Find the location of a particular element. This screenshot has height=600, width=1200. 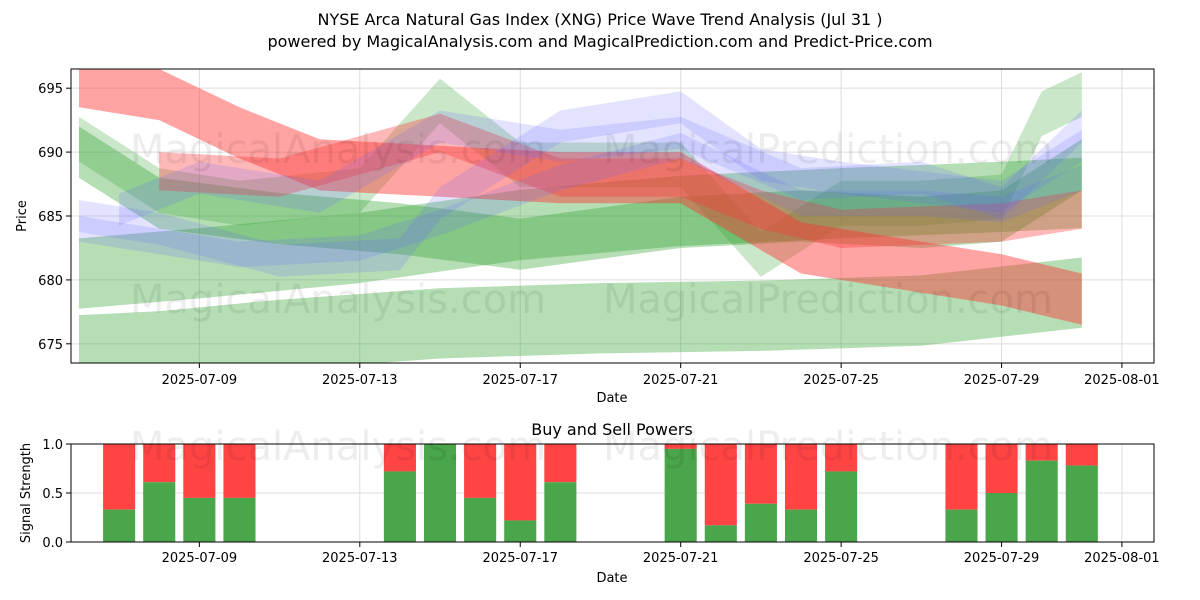

signal-y-tick-label: 1.0 is located at coordinates (52, 445).